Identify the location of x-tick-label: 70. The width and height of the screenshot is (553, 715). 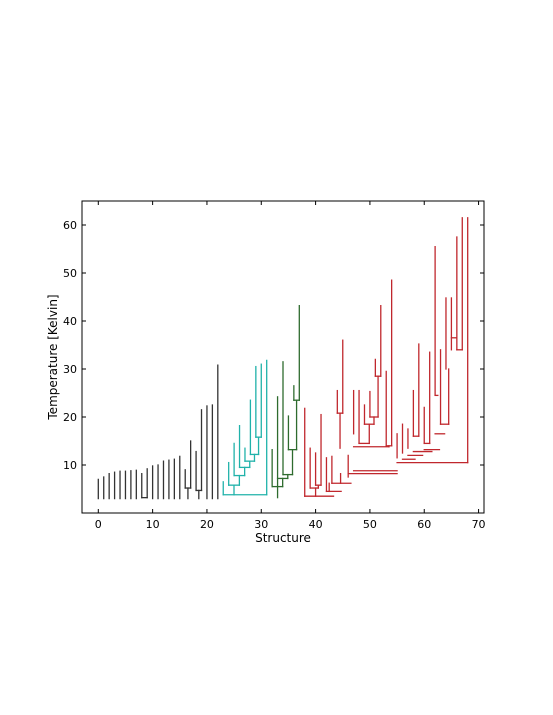
(479, 524).